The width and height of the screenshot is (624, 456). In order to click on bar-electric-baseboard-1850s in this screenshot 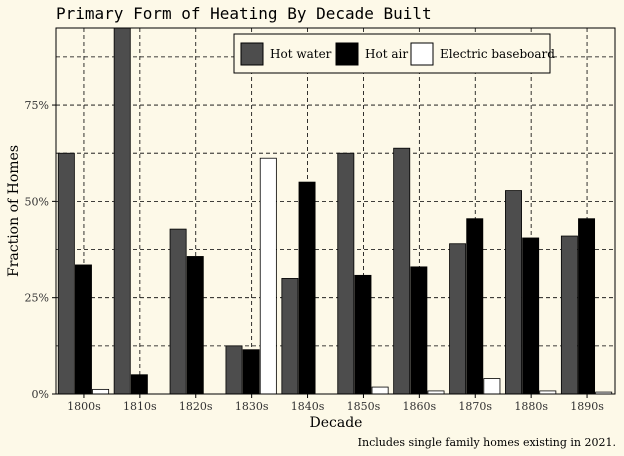, I will do `click(380, 390)`.